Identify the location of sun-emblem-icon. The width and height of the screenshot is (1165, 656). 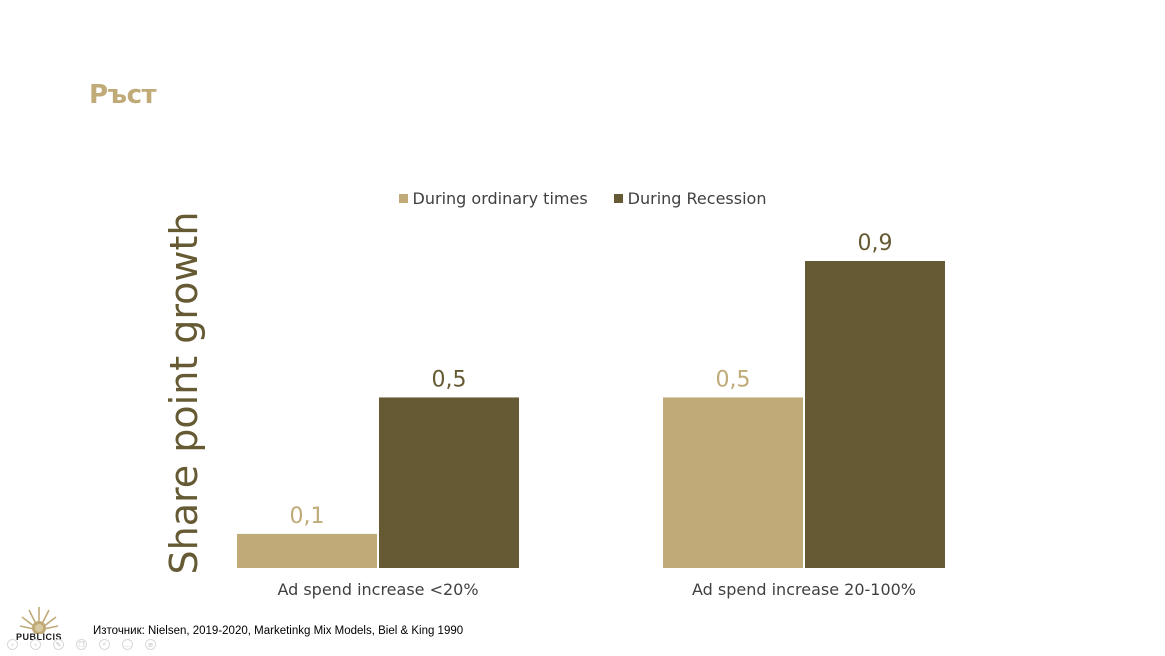
(39, 620).